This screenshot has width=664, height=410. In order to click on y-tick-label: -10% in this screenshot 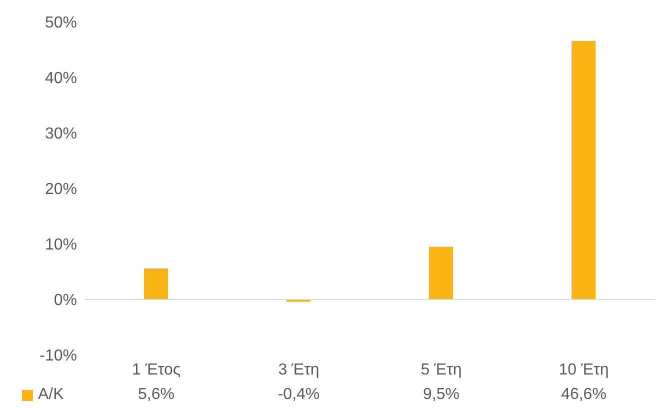, I will do `click(58, 356)`.